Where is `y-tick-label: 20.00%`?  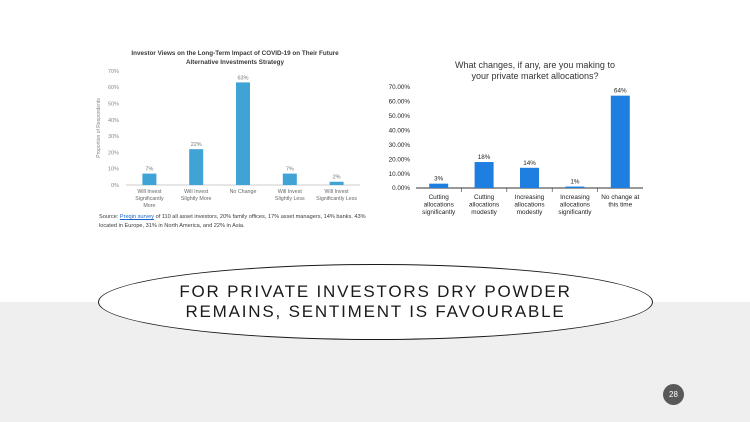 y-tick-label: 20.00% is located at coordinates (400, 159).